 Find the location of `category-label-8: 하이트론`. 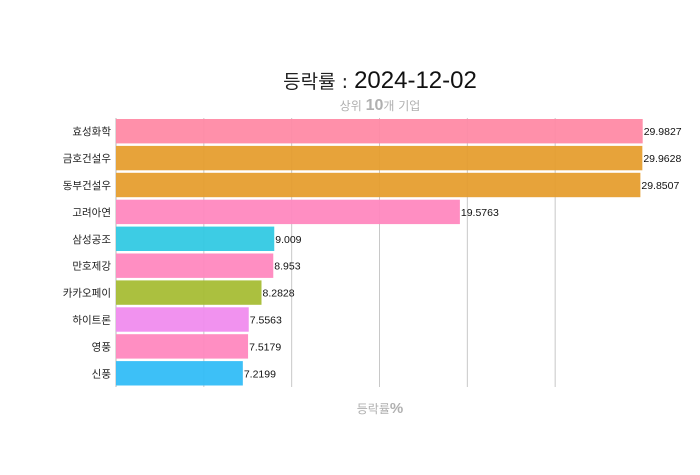

category-label-8: 하이트론 is located at coordinates (91, 320).